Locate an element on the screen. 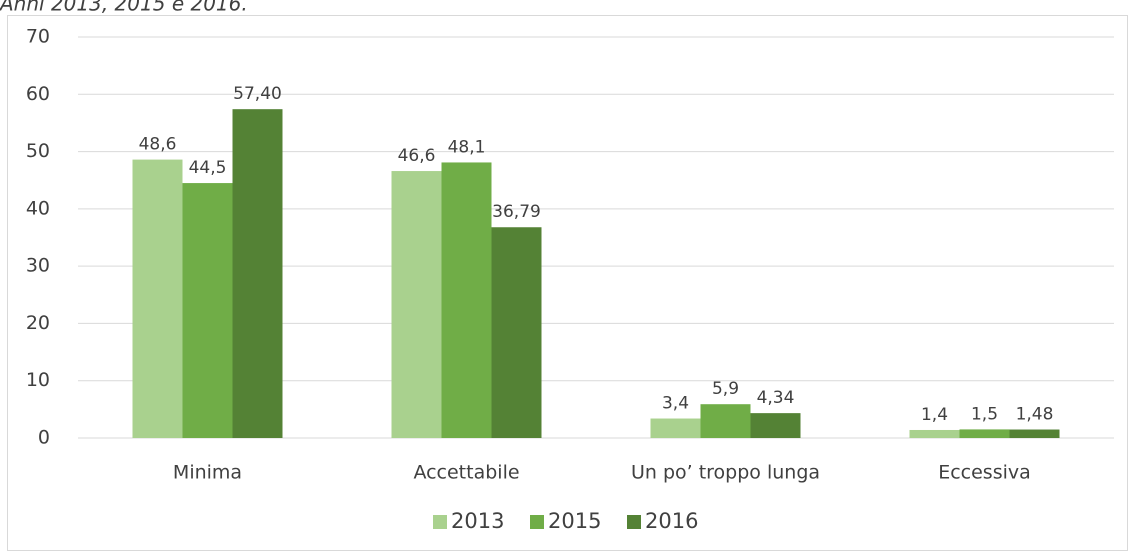 The height and width of the screenshot is (552, 1129). y-tick-label: 0 is located at coordinates (44, 438).